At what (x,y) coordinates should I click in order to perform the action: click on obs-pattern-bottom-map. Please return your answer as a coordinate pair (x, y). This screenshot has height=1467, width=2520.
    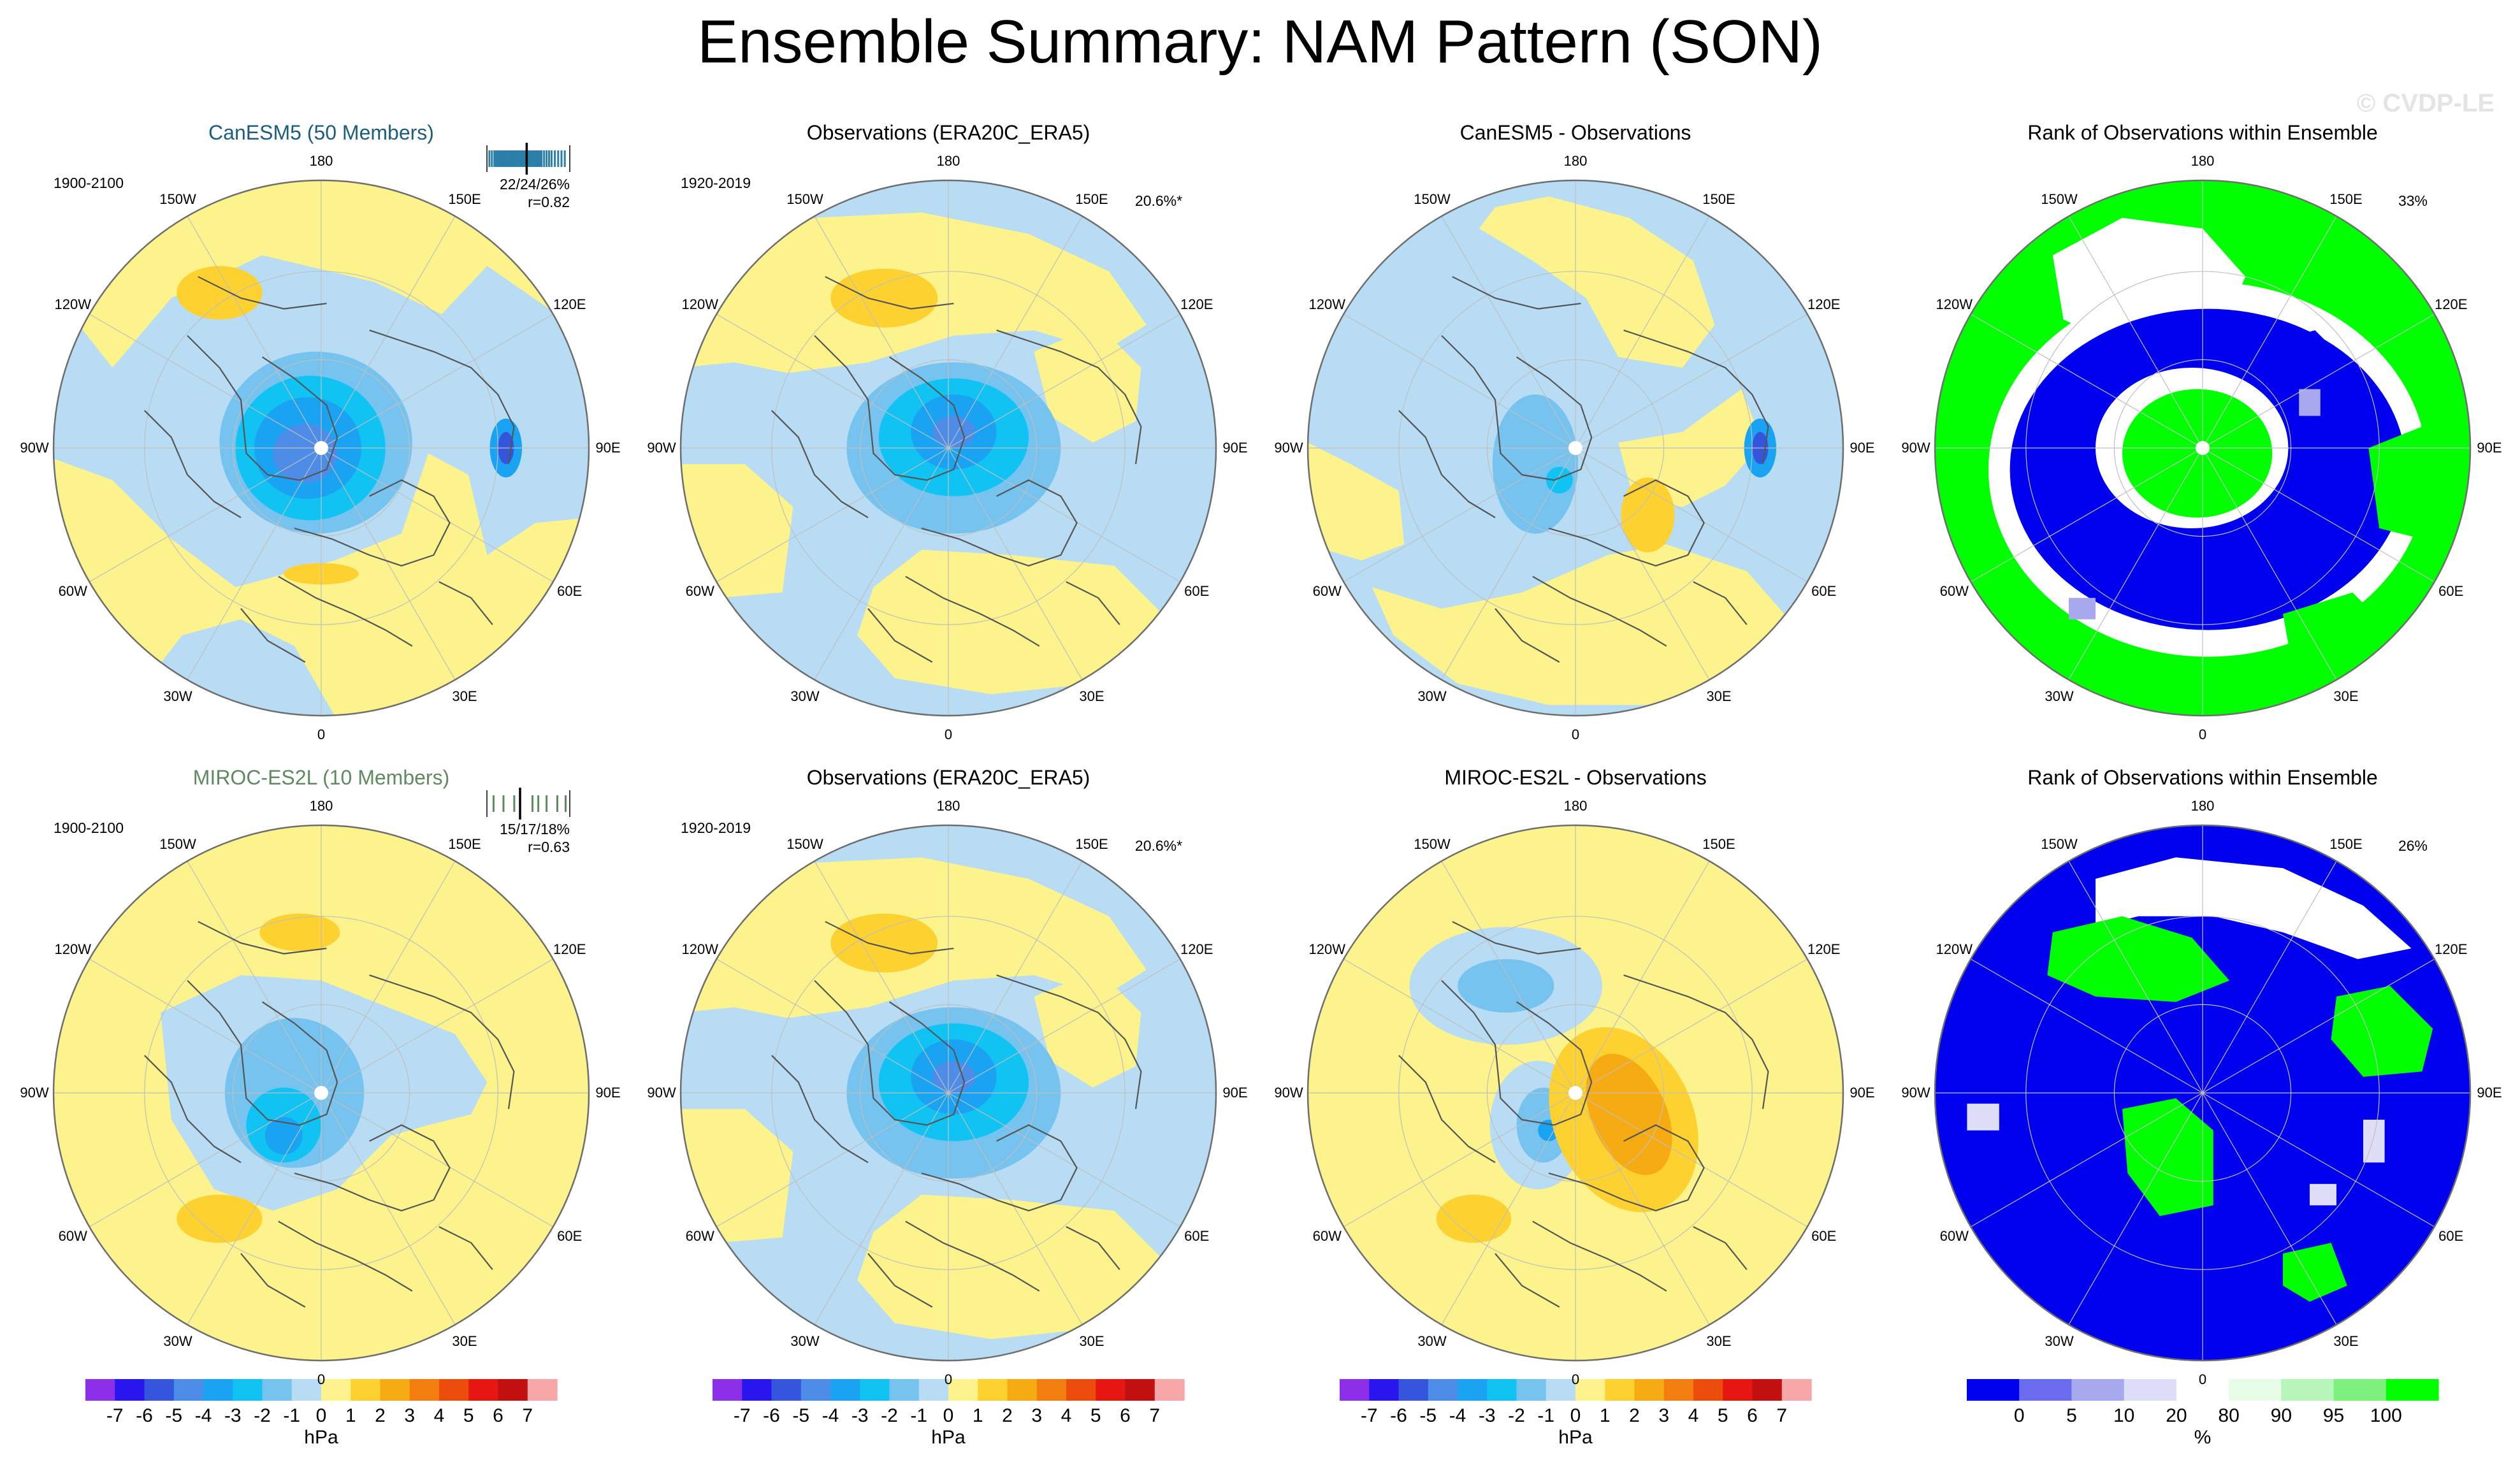
    Looking at the image, I should click on (948, 1093).